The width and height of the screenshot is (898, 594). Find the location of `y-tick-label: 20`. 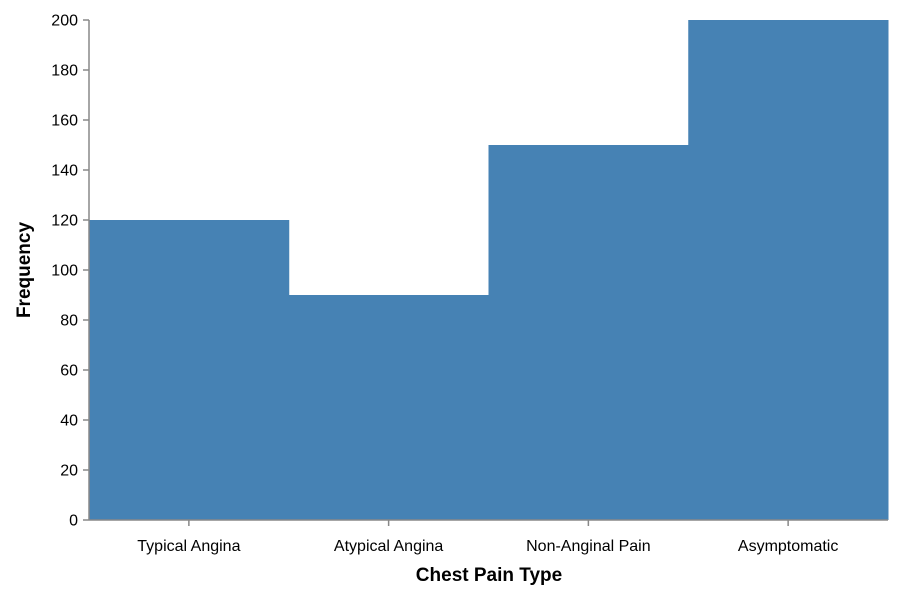

y-tick-label: 20 is located at coordinates (69, 471).